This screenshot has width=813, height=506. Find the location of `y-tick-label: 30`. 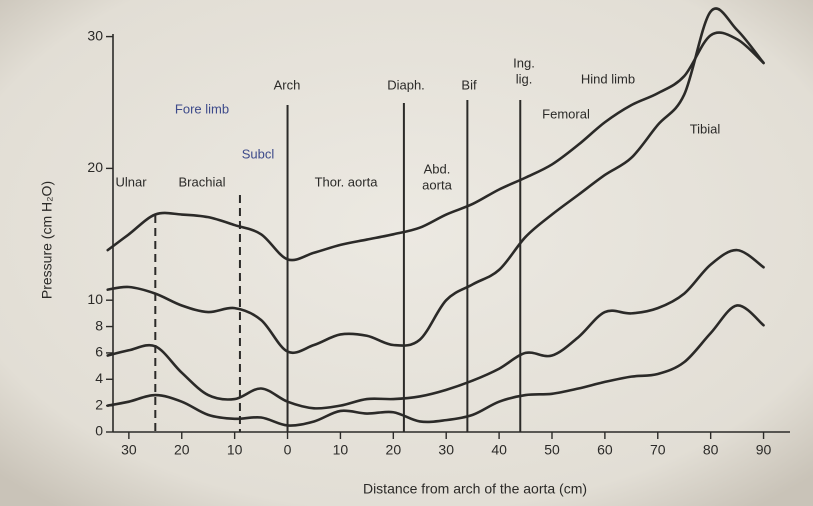

y-tick-label: 30 is located at coordinates (95, 35).